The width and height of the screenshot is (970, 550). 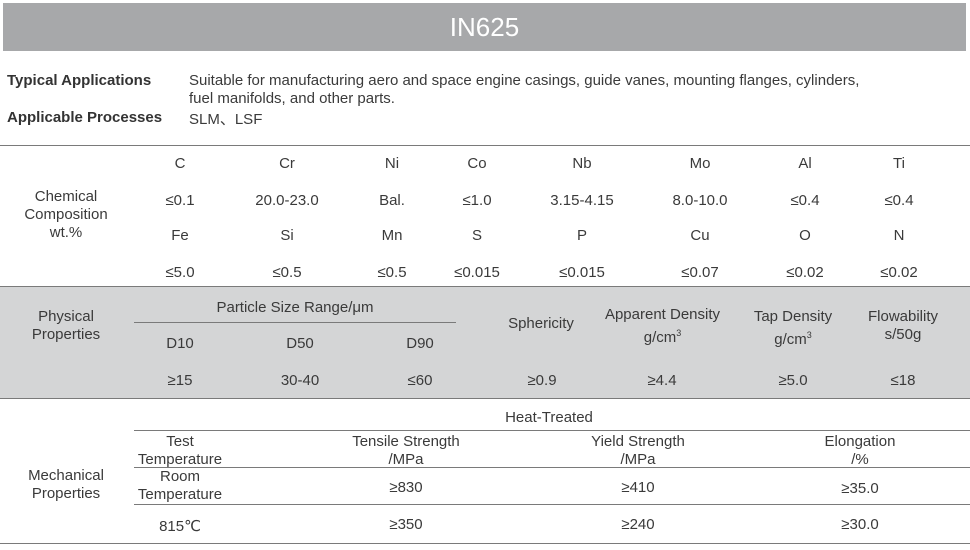 I want to click on element-value: 8.0-10.0, so click(x=700, y=200).